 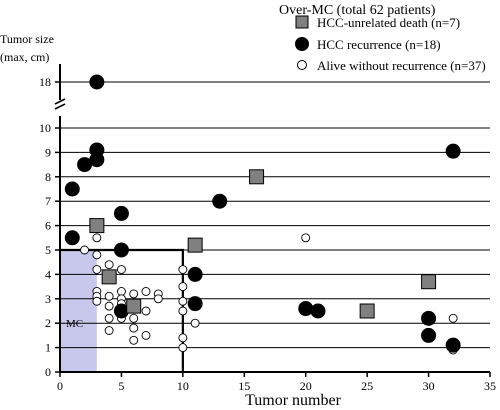 I want to click on mc-region, so click(x=78, y=311).